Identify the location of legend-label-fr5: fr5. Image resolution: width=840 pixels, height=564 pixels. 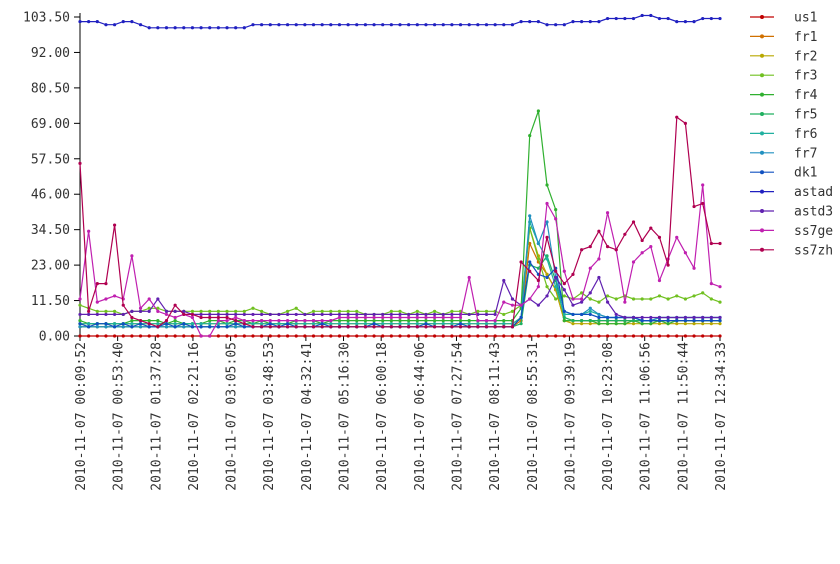
(805, 115).